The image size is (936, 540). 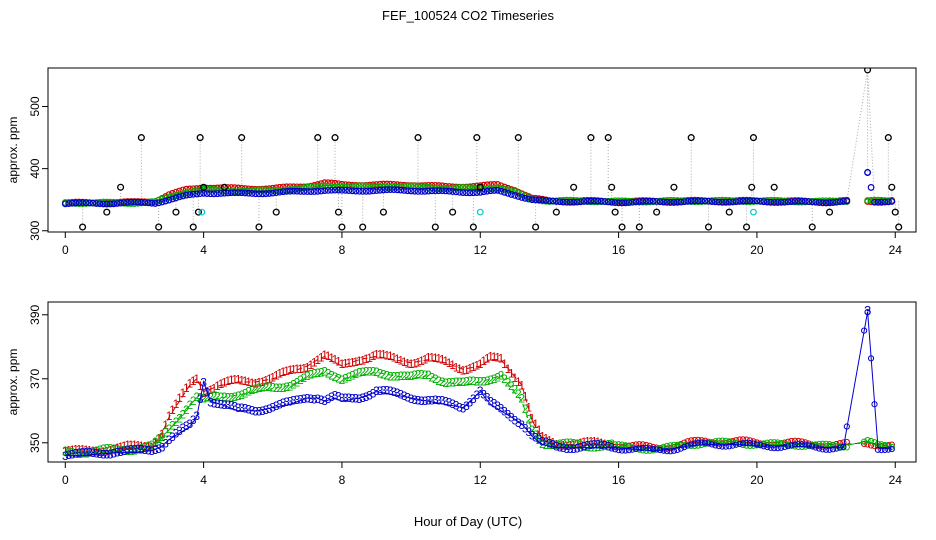 What do you see at coordinates (632, 445) in the screenshot?
I see `series-1-point` at bounding box center [632, 445].